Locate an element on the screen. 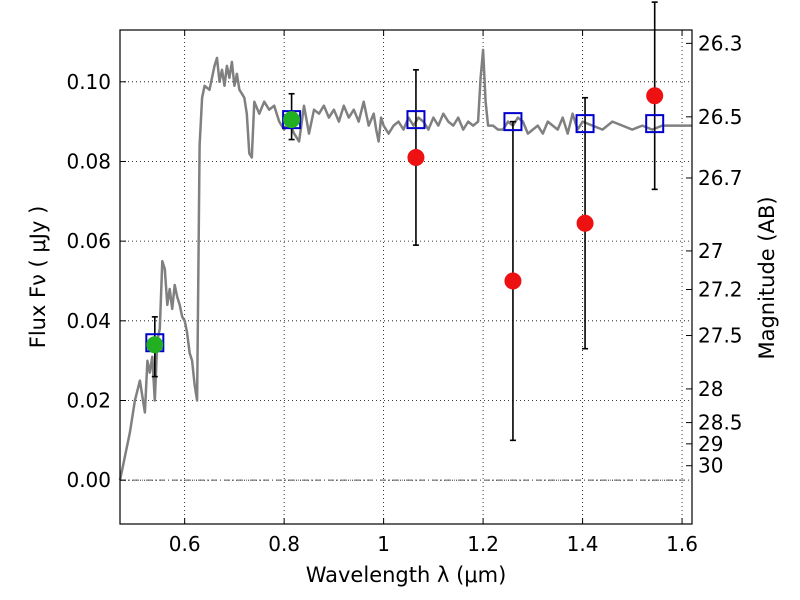 The height and width of the screenshot is (600, 800). x-tick-label: 0.6 is located at coordinates (185, 544).